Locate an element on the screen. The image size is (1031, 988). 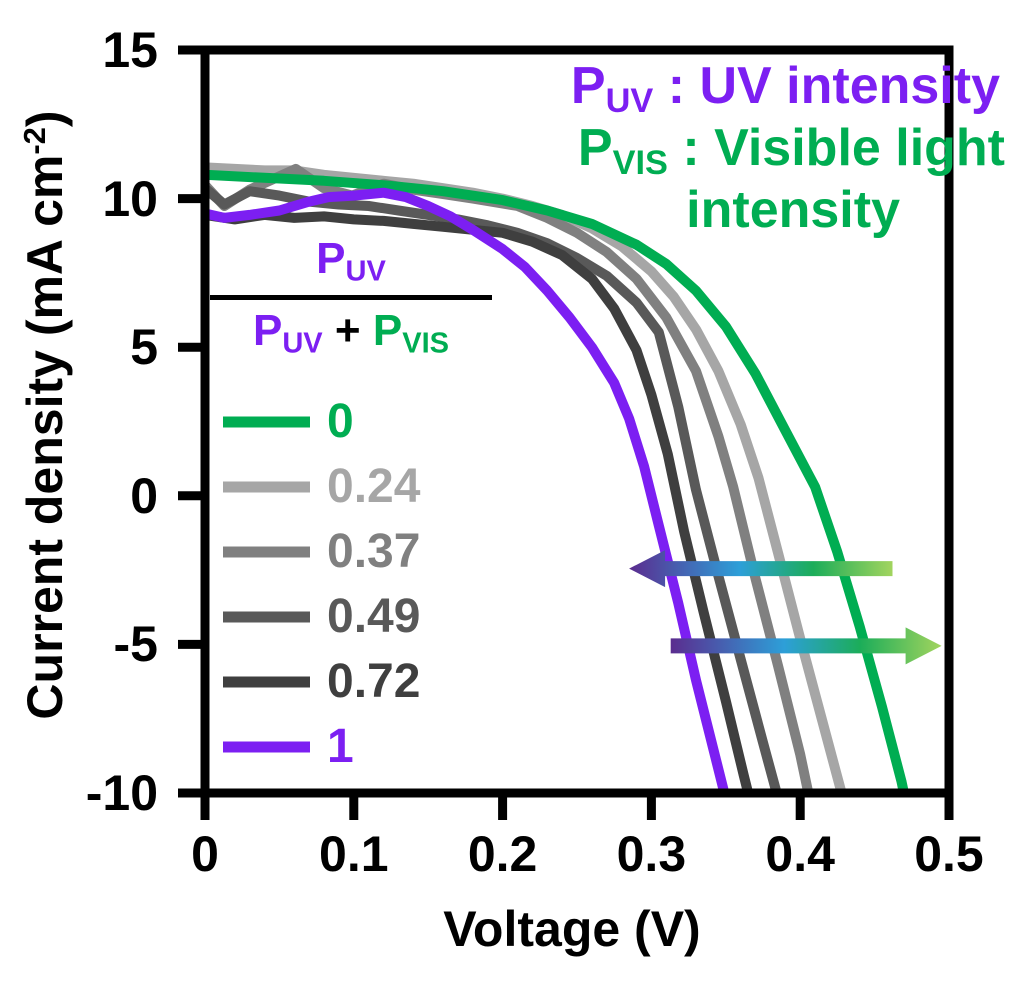
legend-label-1: 1 is located at coordinates (340, 746).